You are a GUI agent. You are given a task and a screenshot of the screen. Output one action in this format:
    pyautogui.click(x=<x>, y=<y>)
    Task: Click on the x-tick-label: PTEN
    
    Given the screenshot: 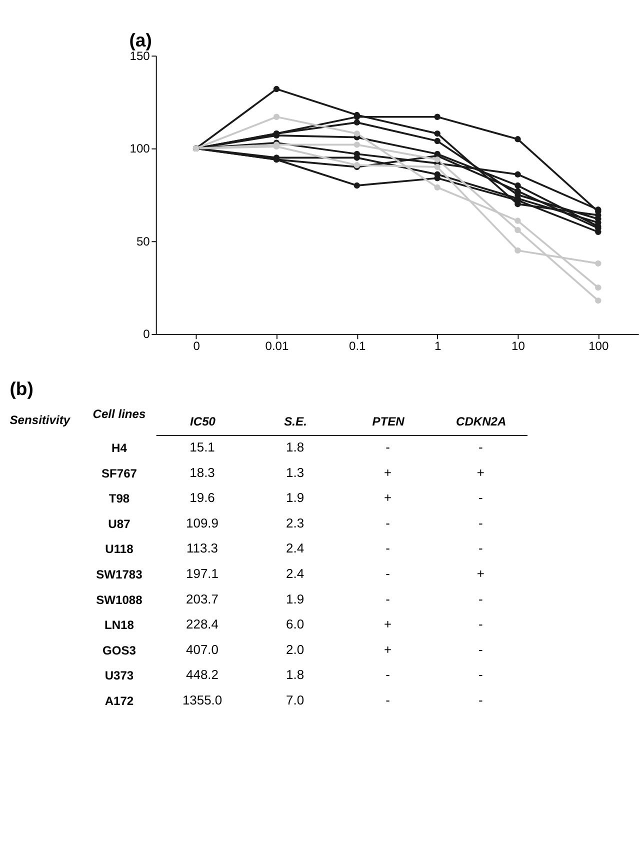 What is the action you would take?
    pyautogui.click(x=388, y=421)
    